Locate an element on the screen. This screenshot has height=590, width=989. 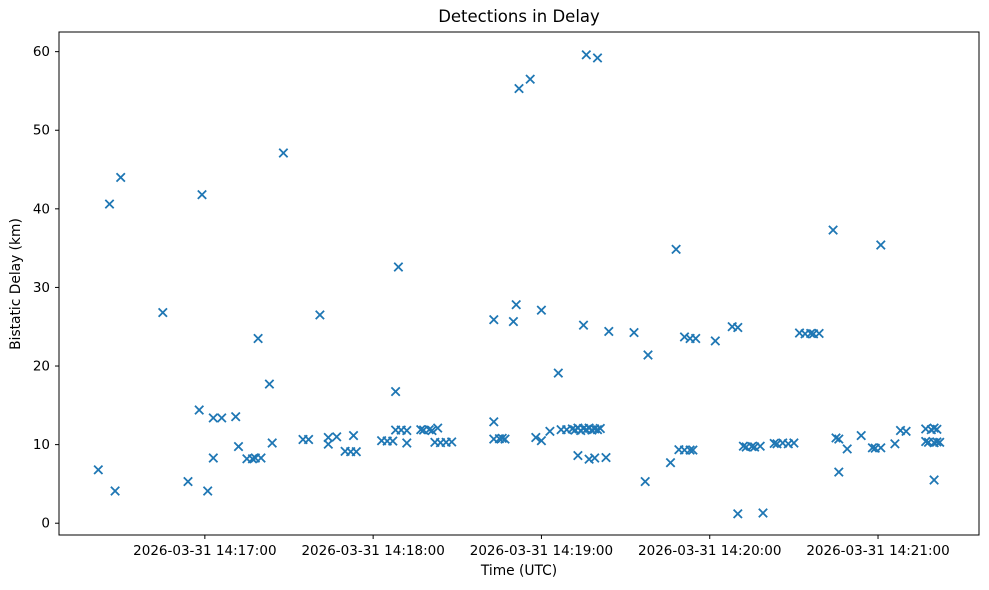
x-tick-label: 2026-03-31 14:19:00 is located at coordinates (541, 551).